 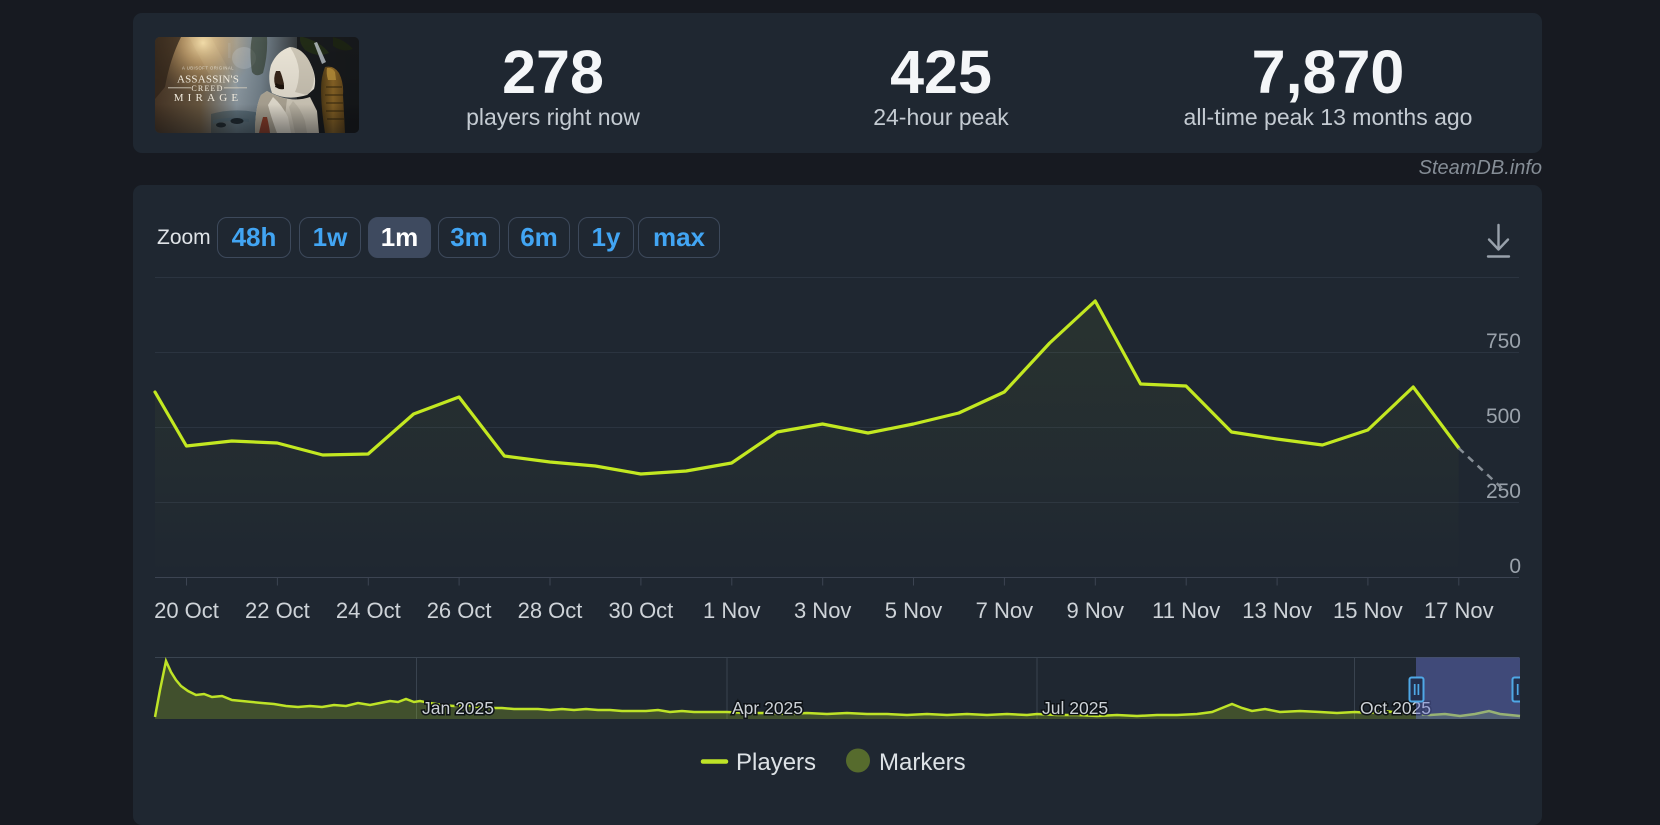 I want to click on svg-text: 26 Oct, so click(x=459, y=610).